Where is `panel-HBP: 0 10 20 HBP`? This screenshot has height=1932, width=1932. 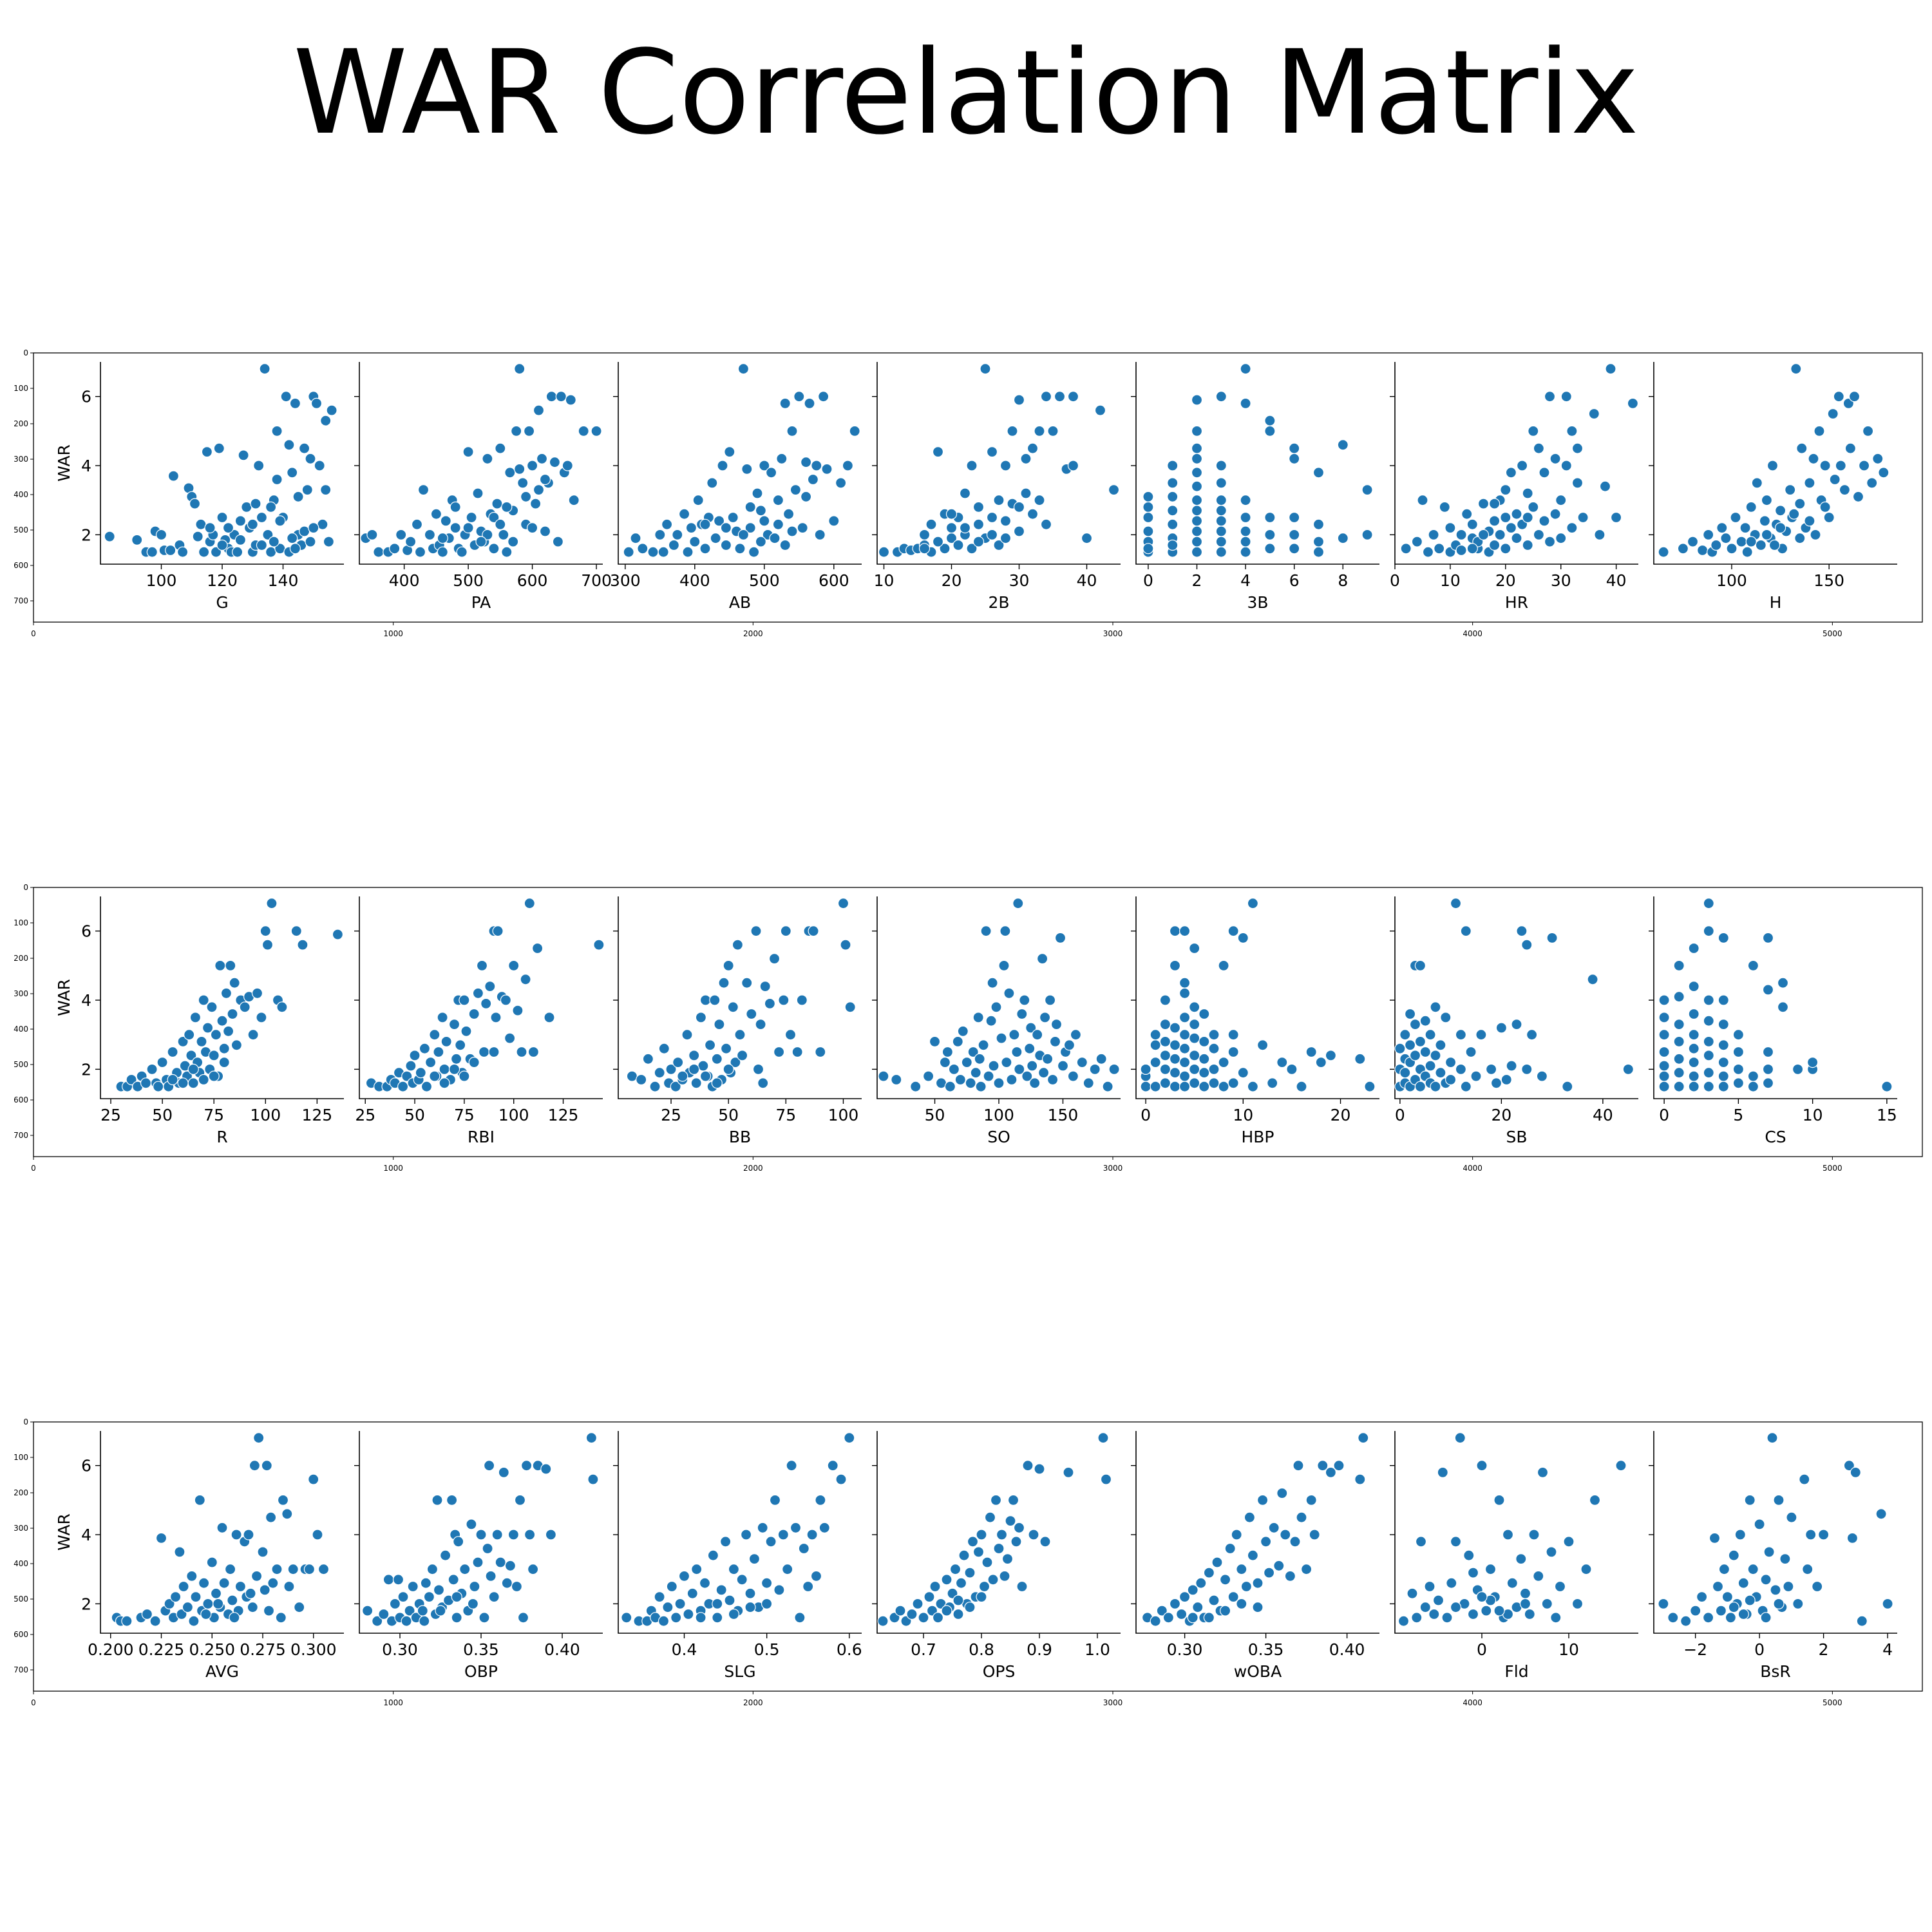
panel-HBP: 0 10 20 HBP is located at coordinates (1255, 1021).